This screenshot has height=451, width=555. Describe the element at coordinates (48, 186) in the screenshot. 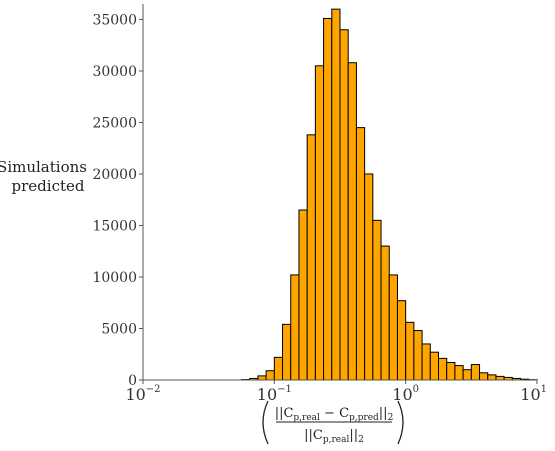

I see `y-axis-label-line2: predicted` at that location.